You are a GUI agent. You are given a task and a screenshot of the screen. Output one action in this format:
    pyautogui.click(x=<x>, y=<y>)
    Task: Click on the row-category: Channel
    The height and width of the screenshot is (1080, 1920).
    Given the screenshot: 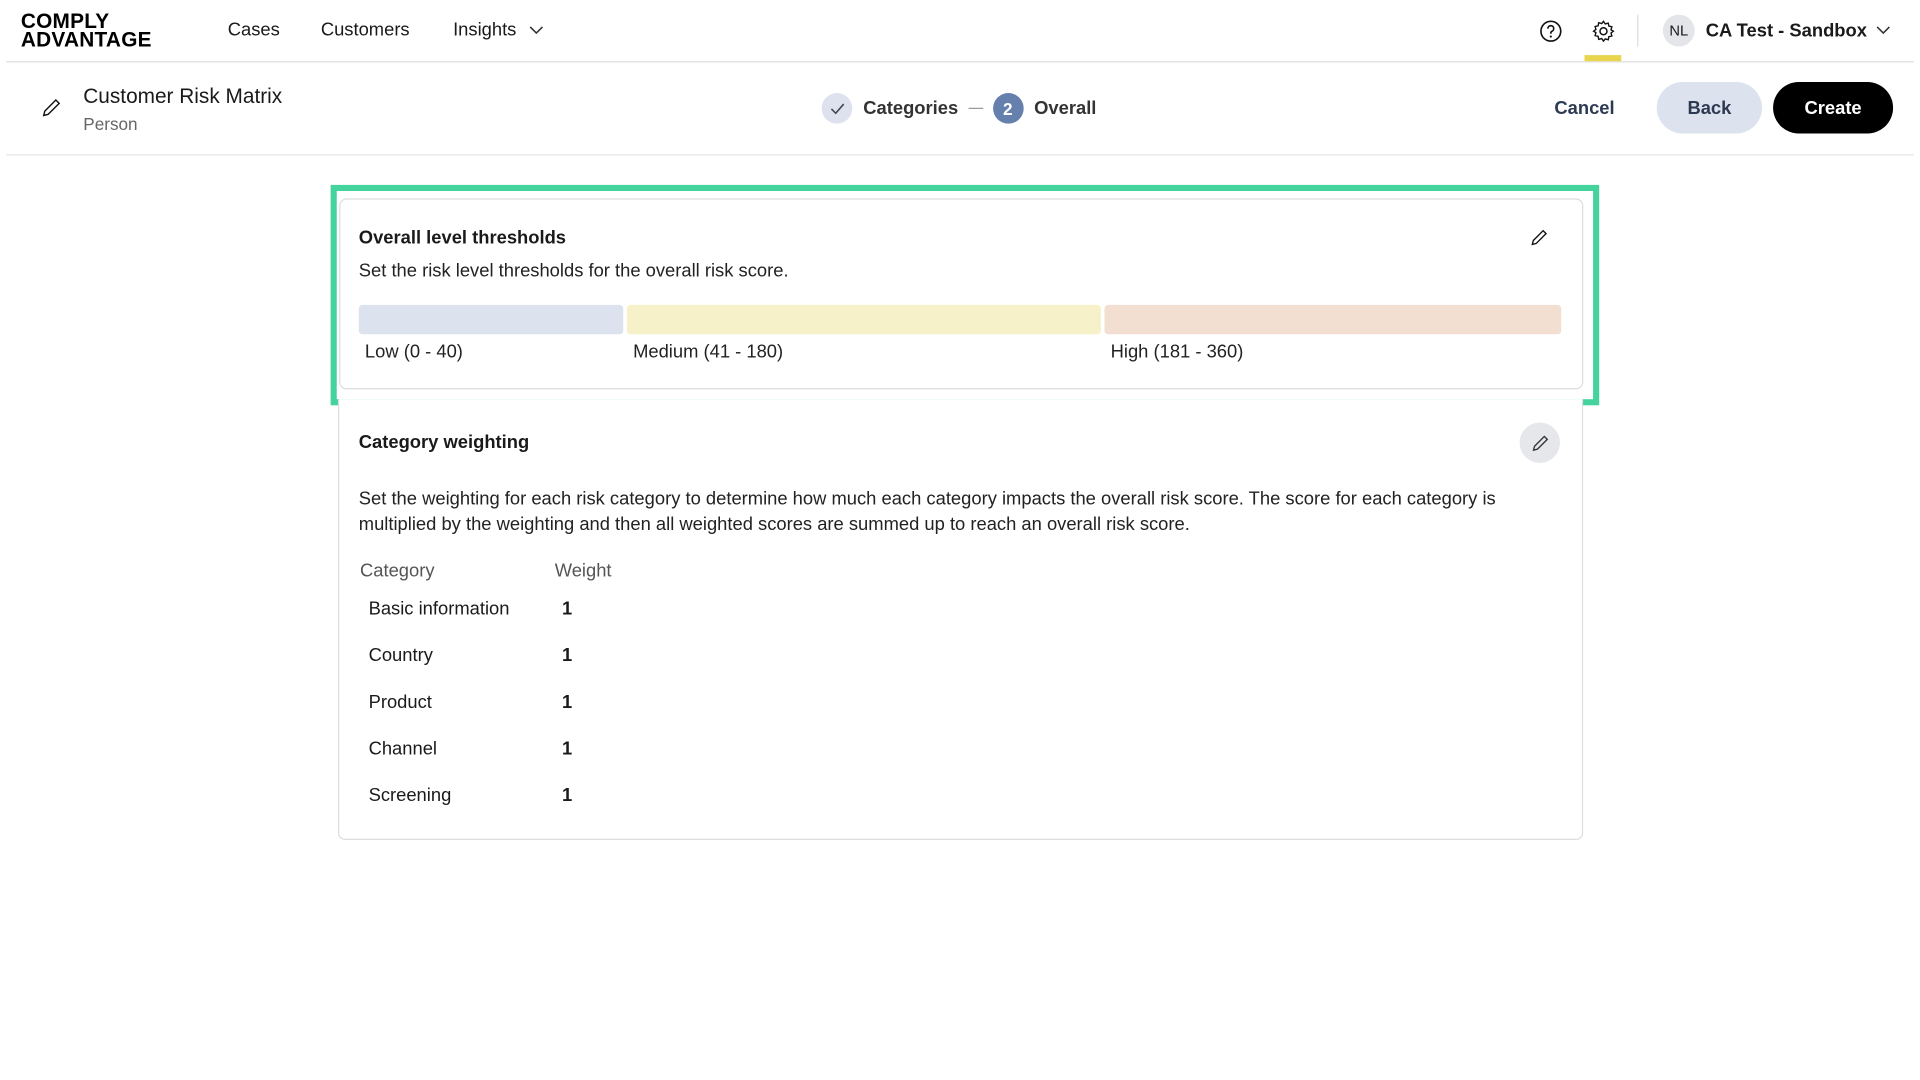 What is the action you would take?
    pyautogui.click(x=403, y=749)
    